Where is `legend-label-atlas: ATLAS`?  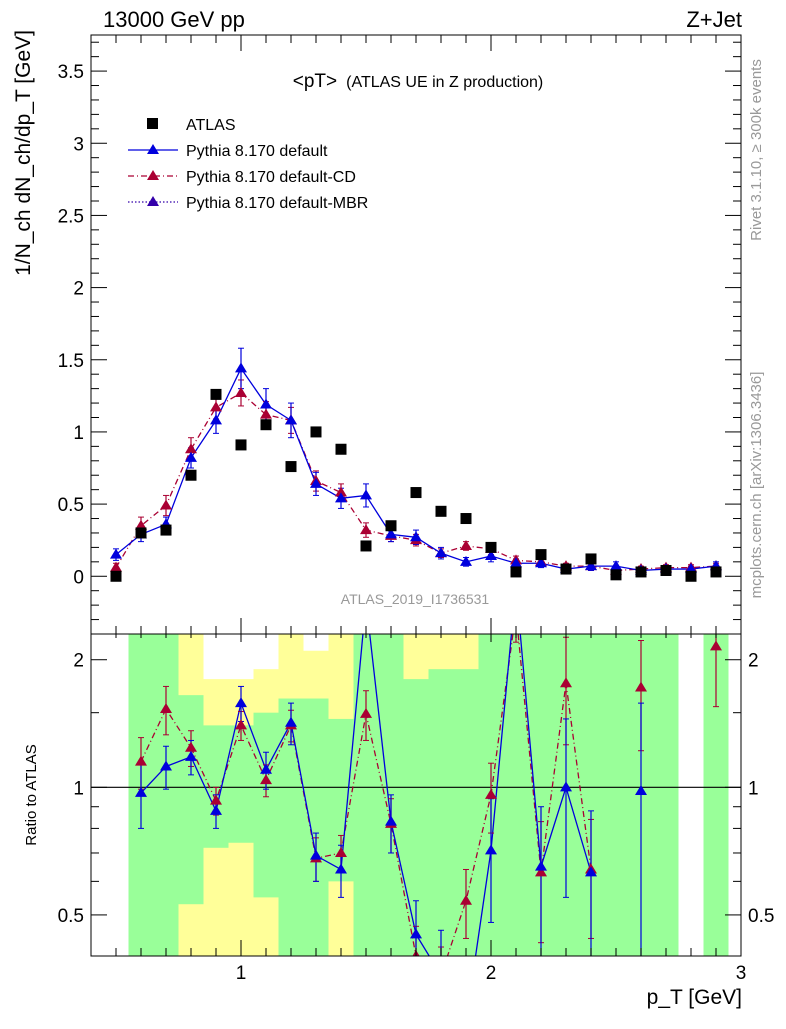
legend-label-atlas: ATLAS is located at coordinates (211, 125).